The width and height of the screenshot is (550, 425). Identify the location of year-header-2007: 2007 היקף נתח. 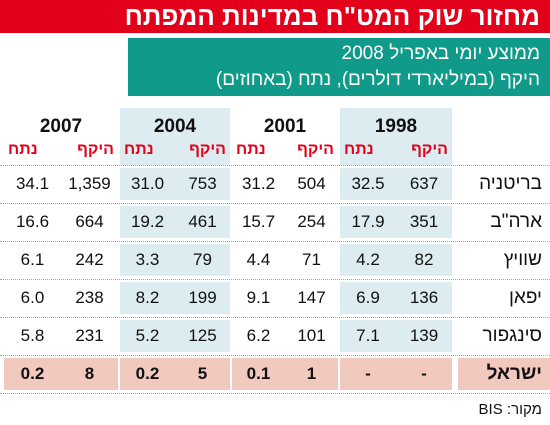
(61, 136).